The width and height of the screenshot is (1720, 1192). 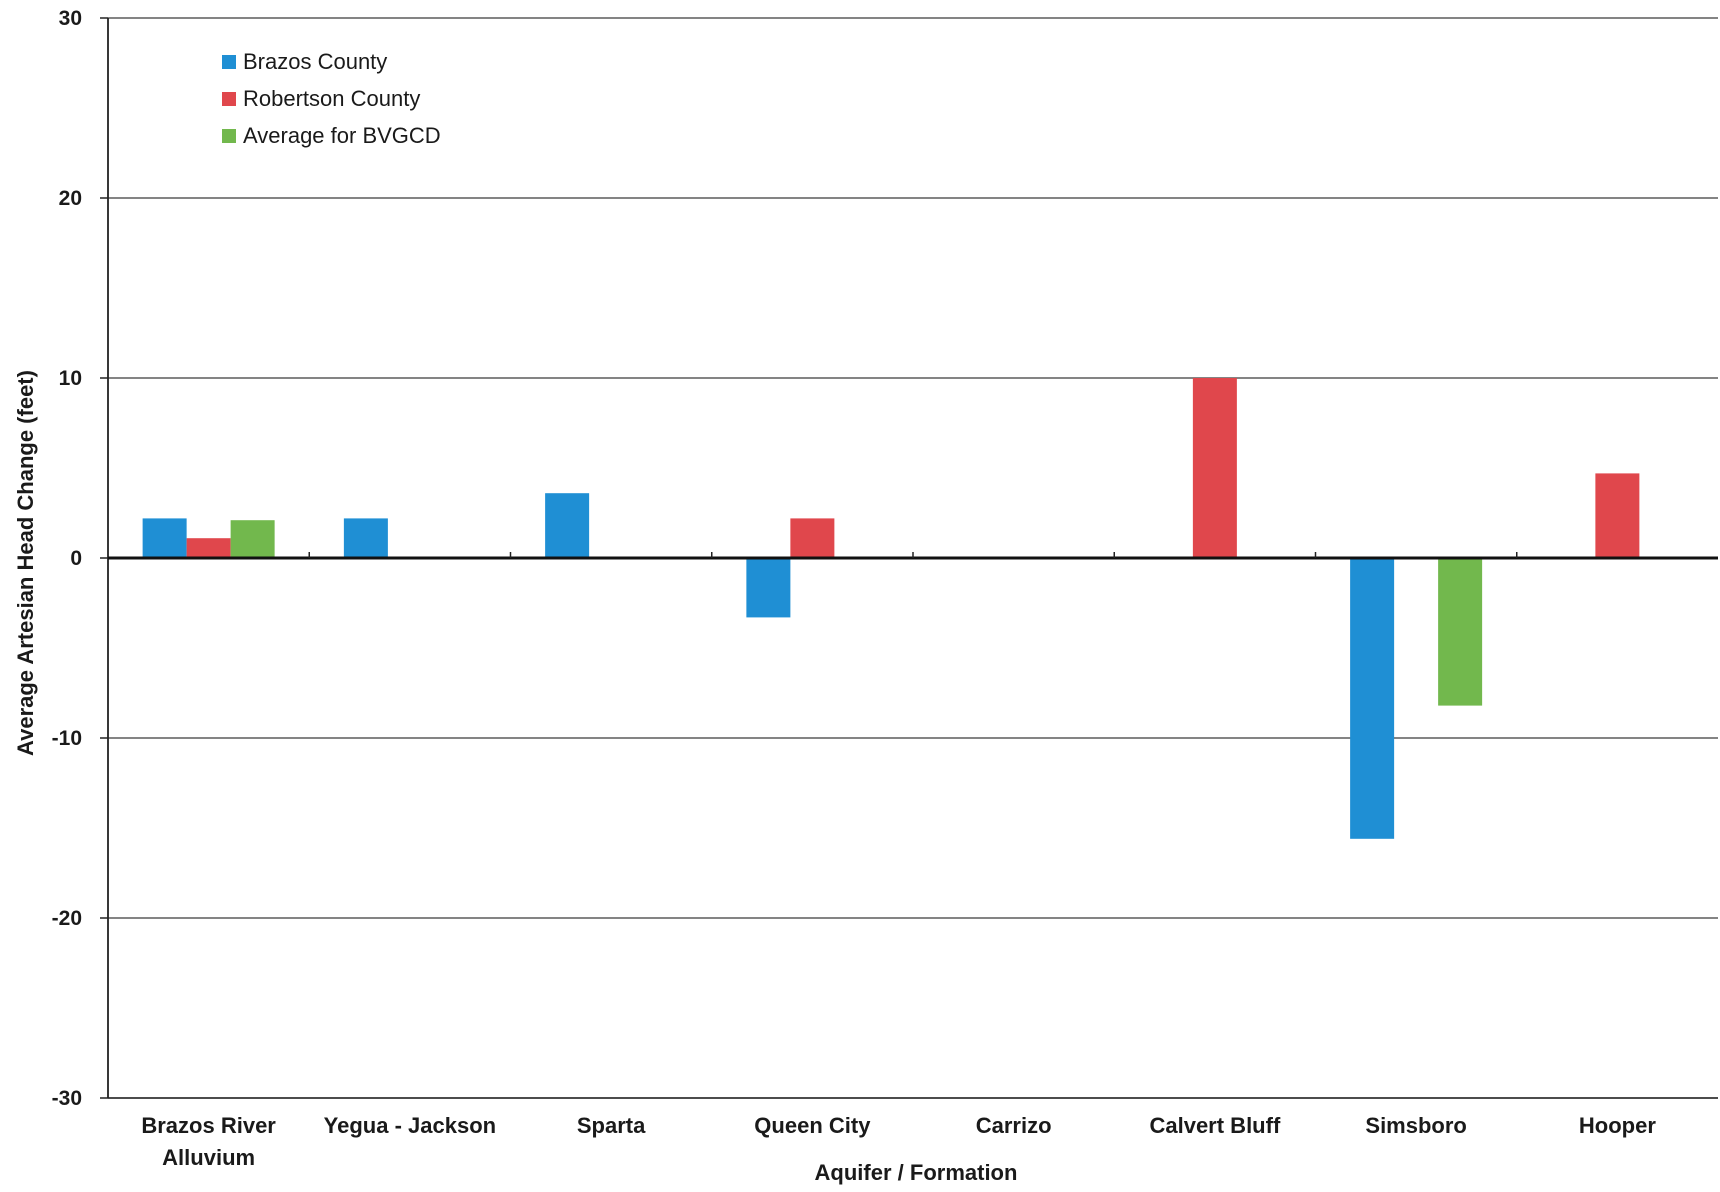 I want to click on x-tick-label: Carrizo, so click(x=1014, y=1125).